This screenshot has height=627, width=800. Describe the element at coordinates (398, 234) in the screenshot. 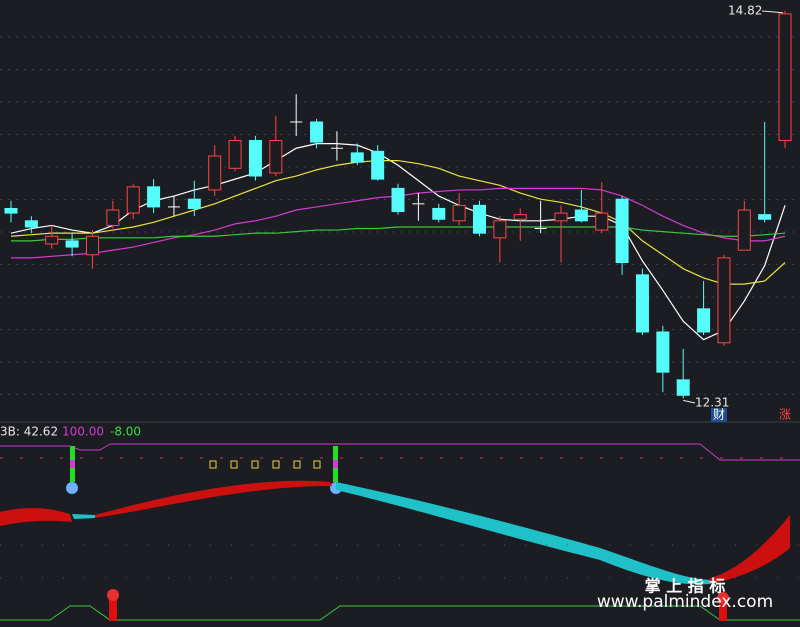

I see `ma-line` at that location.